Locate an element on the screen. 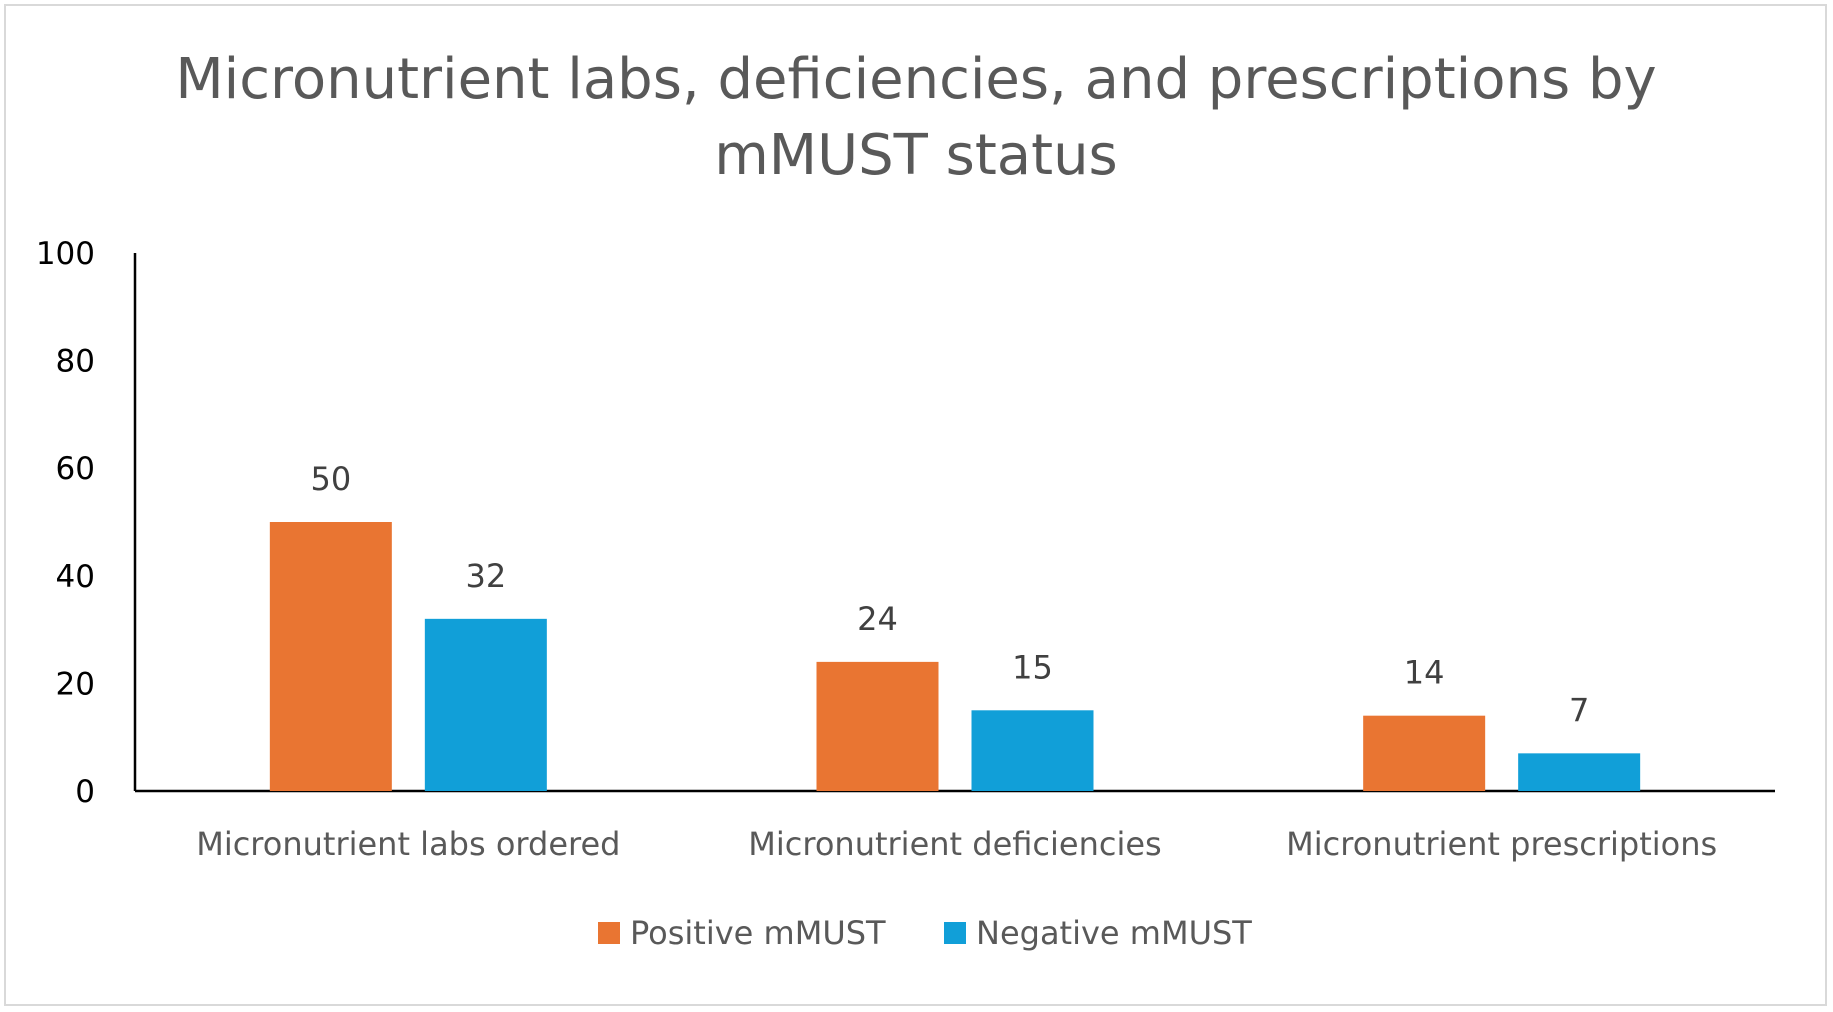 This screenshot has height=1012, width=1833. y-tick-label: 40 is located at coordinates (75, 577).